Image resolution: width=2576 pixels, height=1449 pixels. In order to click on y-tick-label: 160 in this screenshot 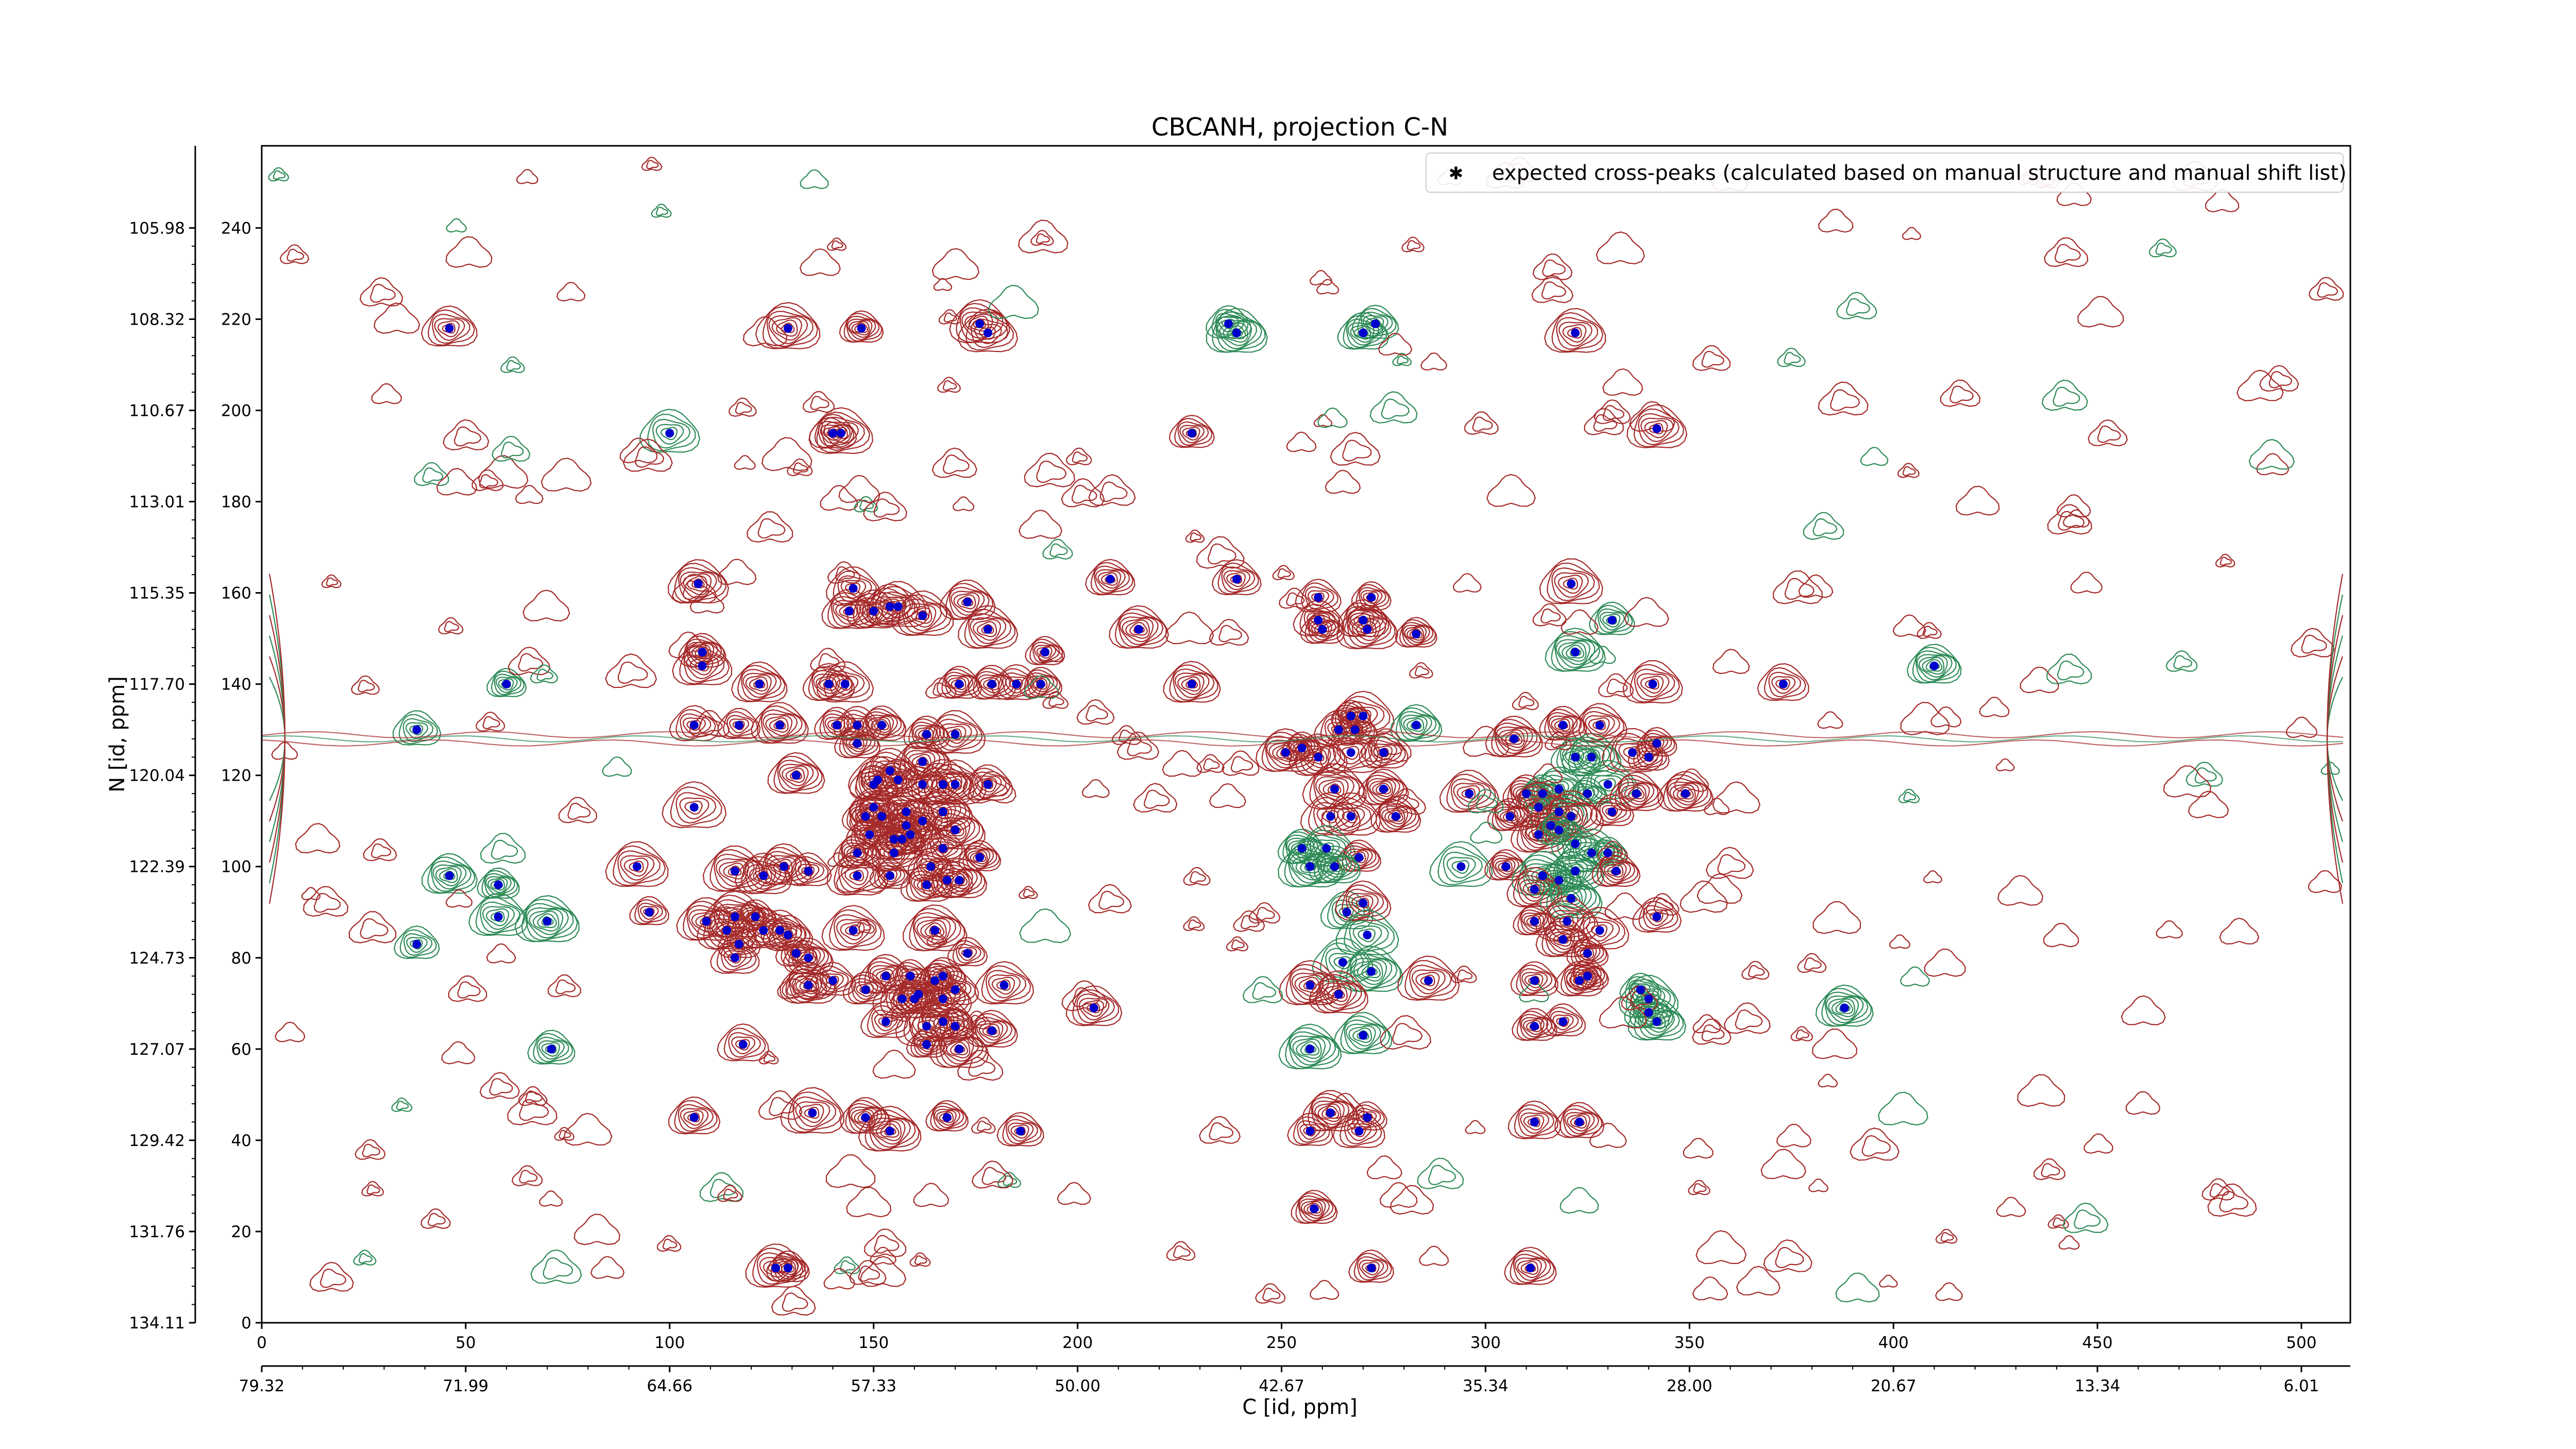, I will do `click(236, 593)`.